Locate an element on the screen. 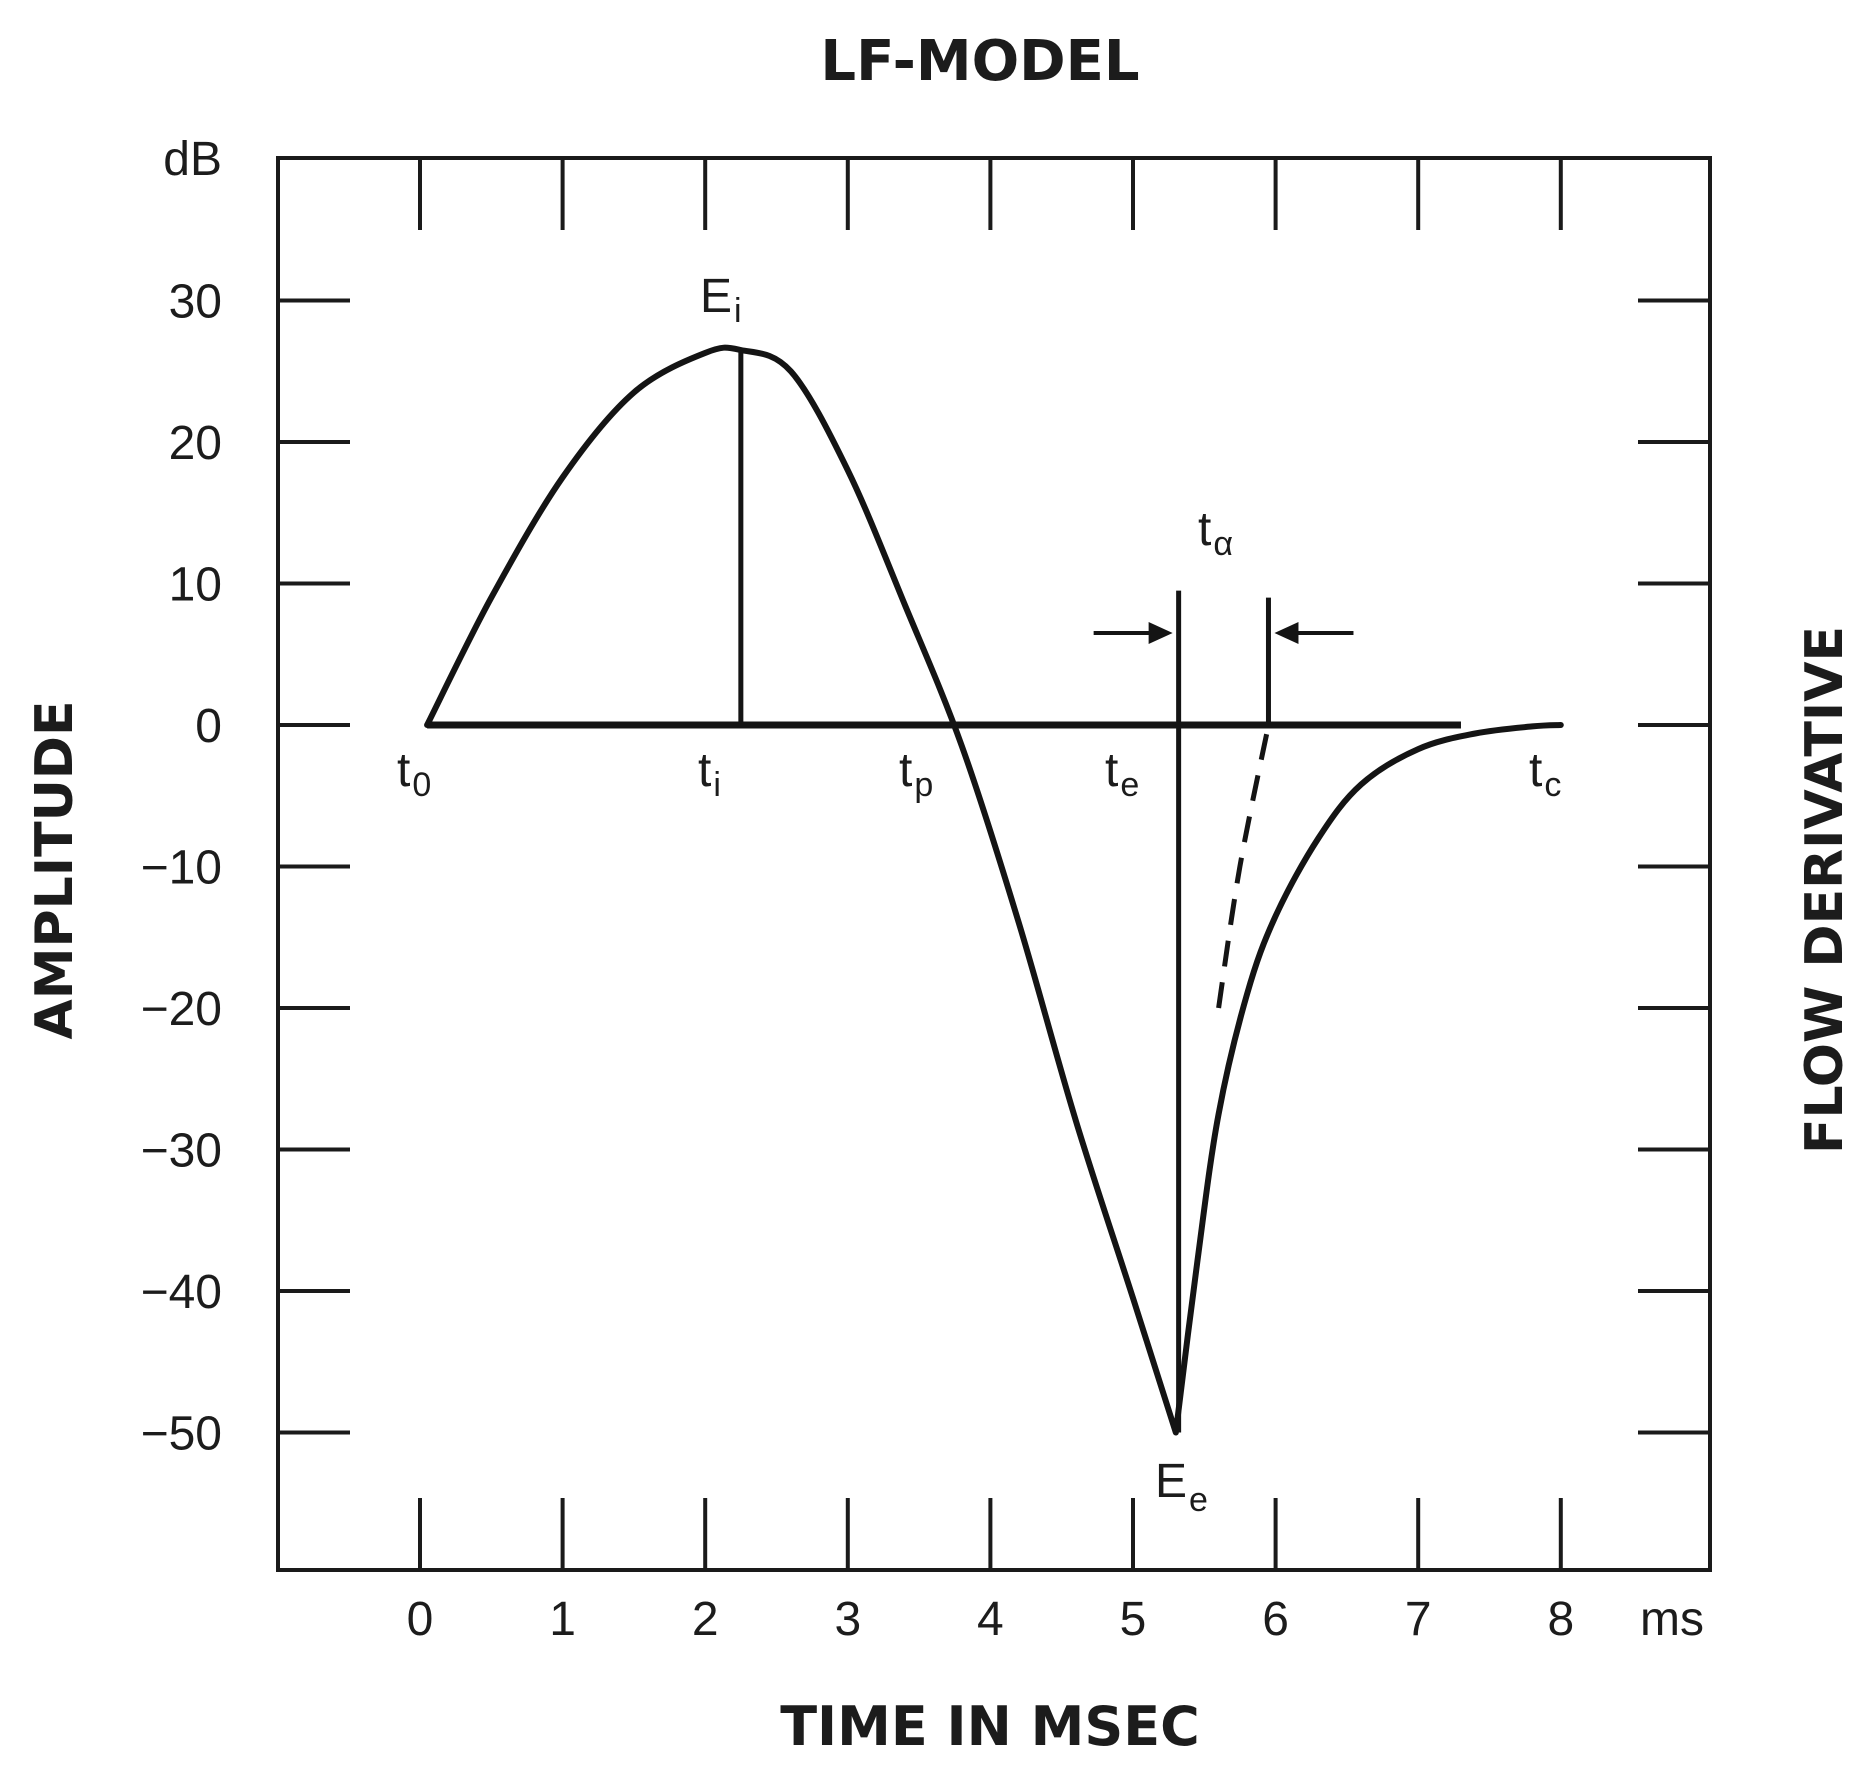 This screenshot has height=1777, width=1875. y-tick-label: −10 is located at coordinates (181, 868).